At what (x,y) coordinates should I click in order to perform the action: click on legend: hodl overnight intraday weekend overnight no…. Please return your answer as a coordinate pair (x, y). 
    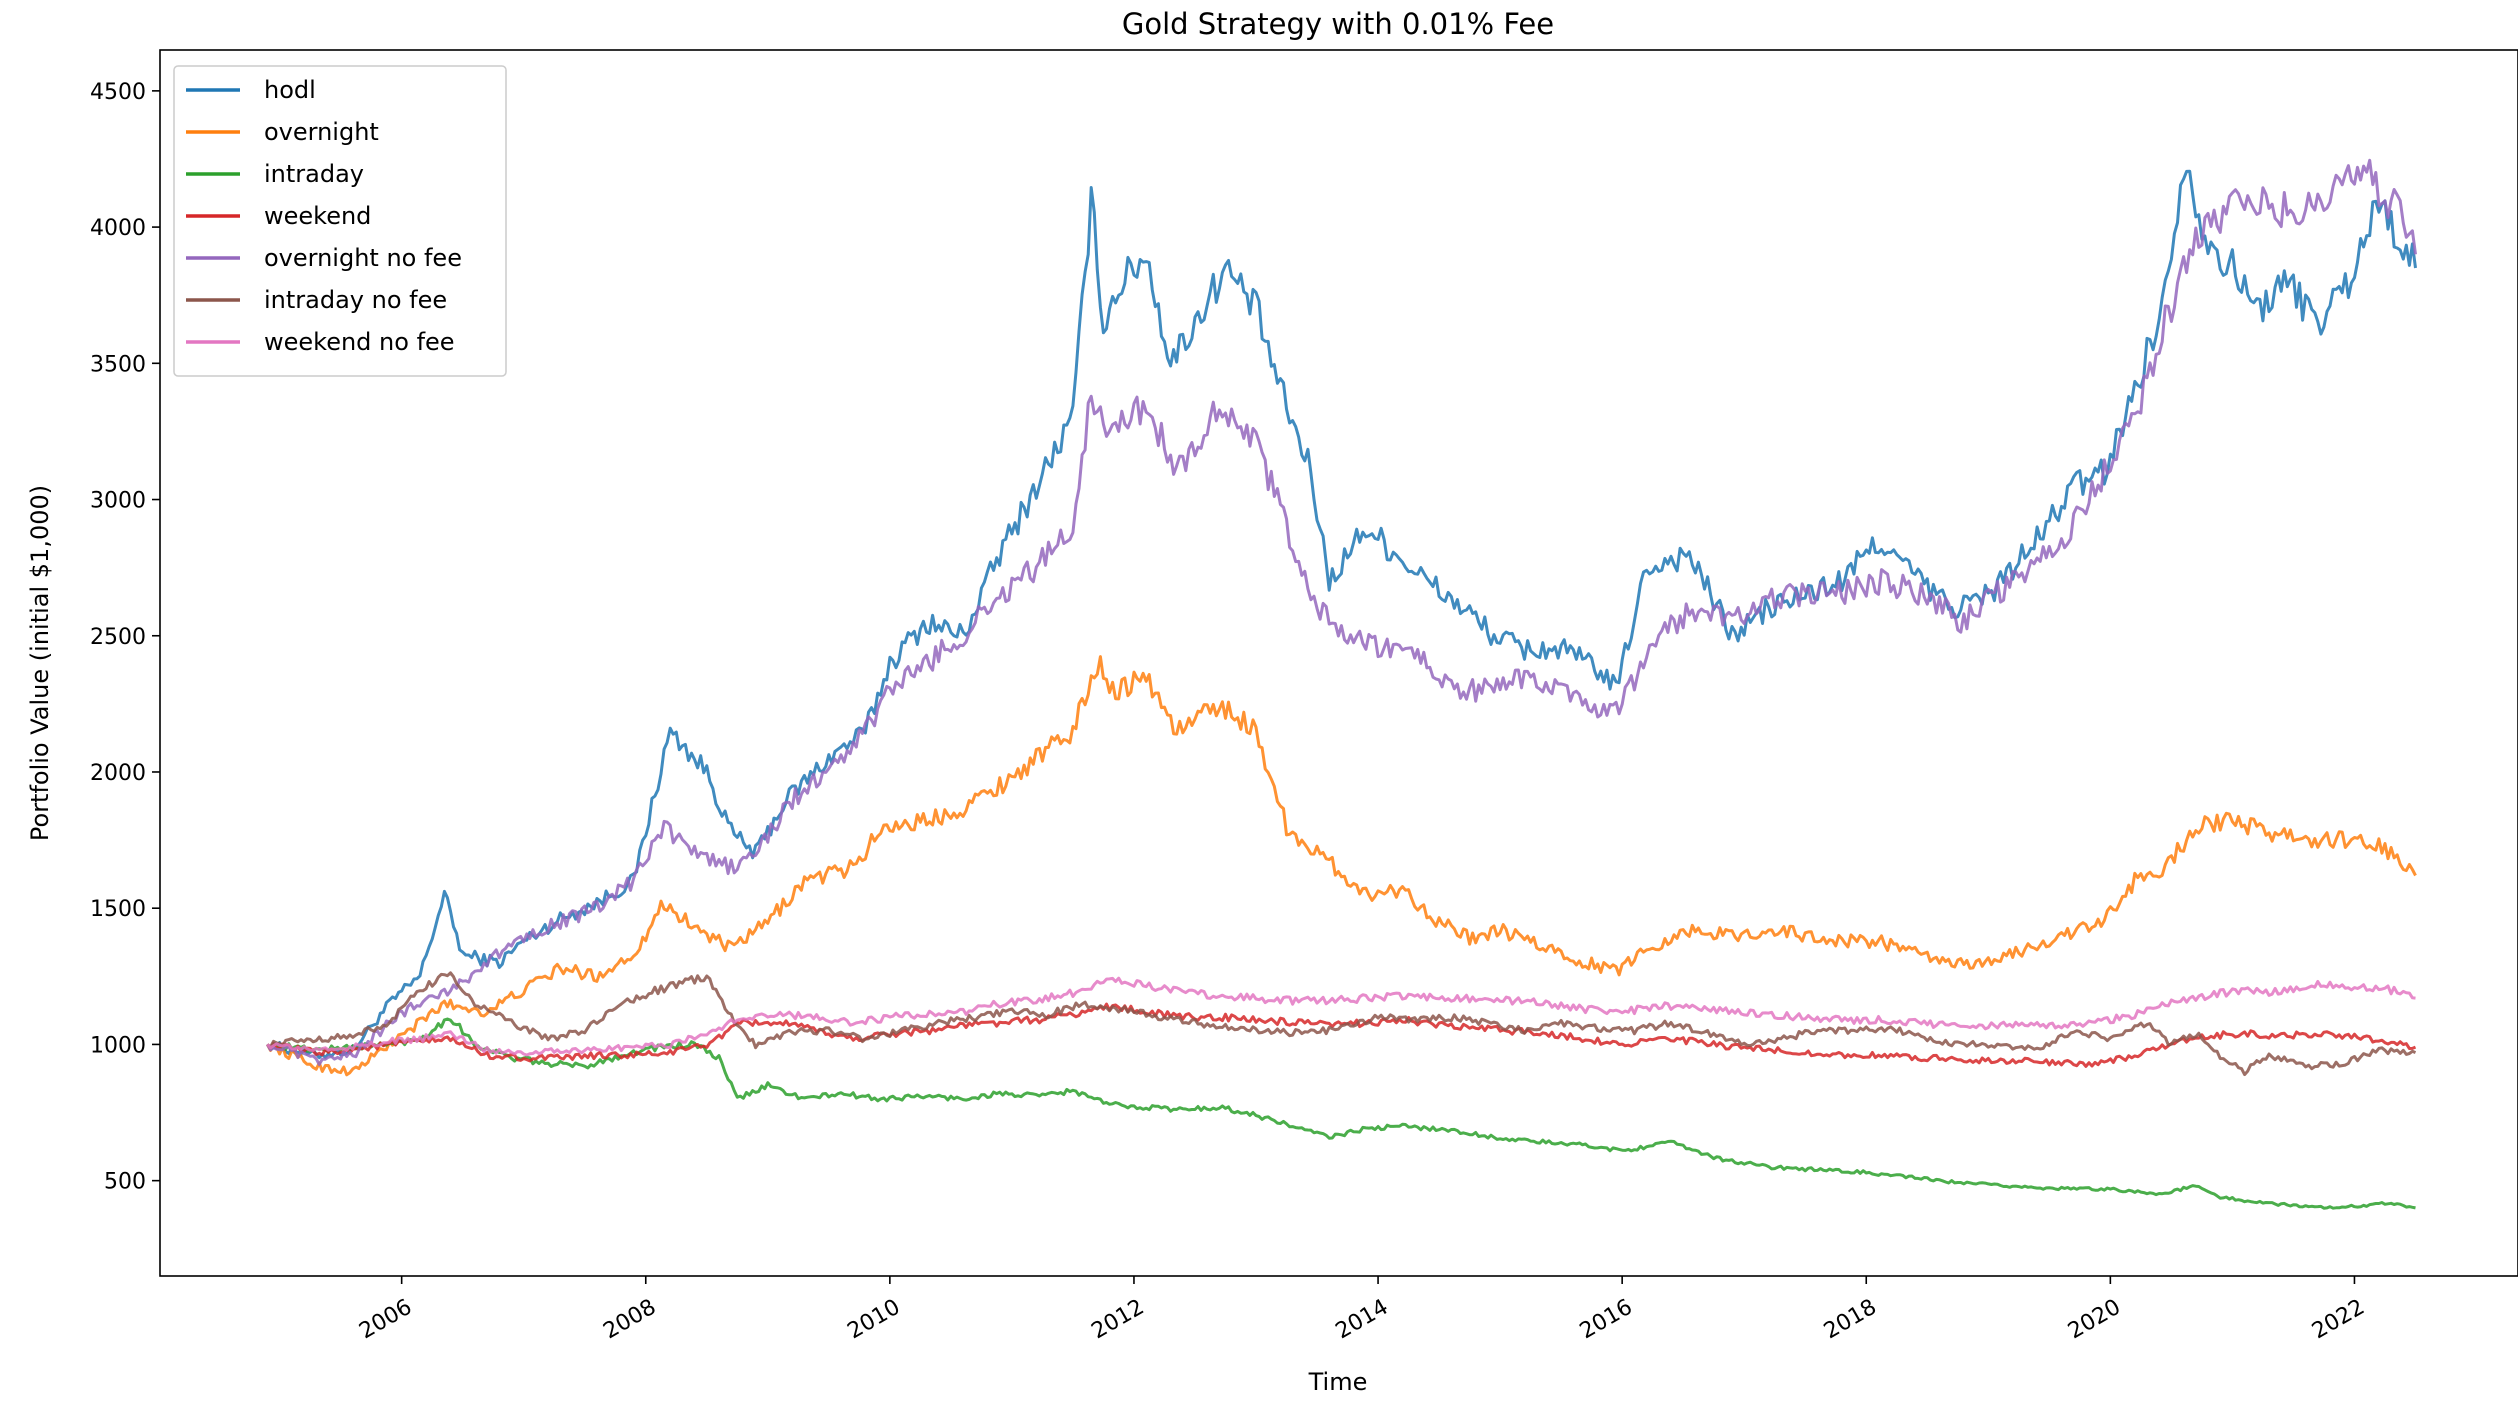
    Looking at the image, I should click on (340, 221).